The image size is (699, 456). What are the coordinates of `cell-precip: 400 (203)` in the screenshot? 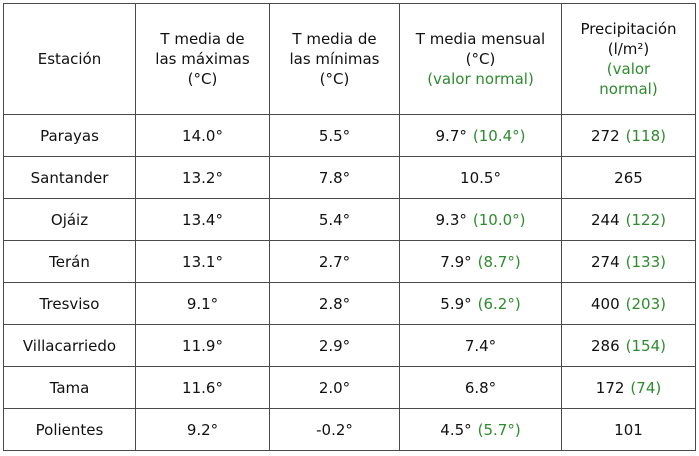 It's located at (628, 303).